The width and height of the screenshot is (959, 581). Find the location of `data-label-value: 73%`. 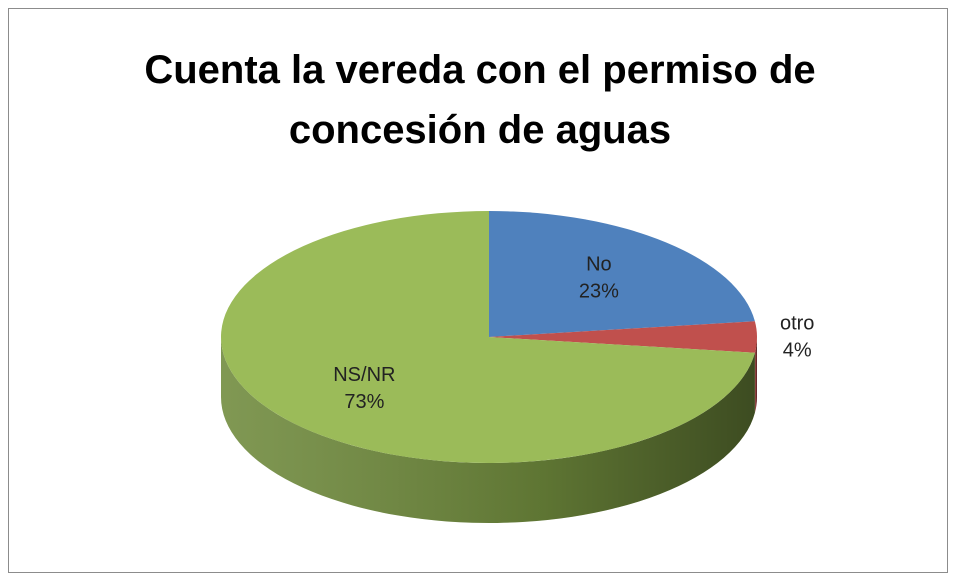

data-label-value: 73% is located at coordinates (364, 402).